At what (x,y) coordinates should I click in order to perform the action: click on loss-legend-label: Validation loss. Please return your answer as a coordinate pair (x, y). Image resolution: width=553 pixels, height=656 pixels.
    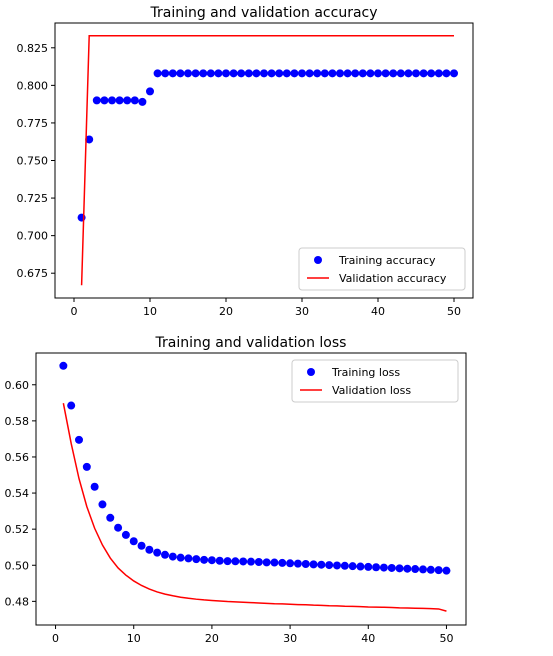
    Looking at the image, I should click on (371, 390).